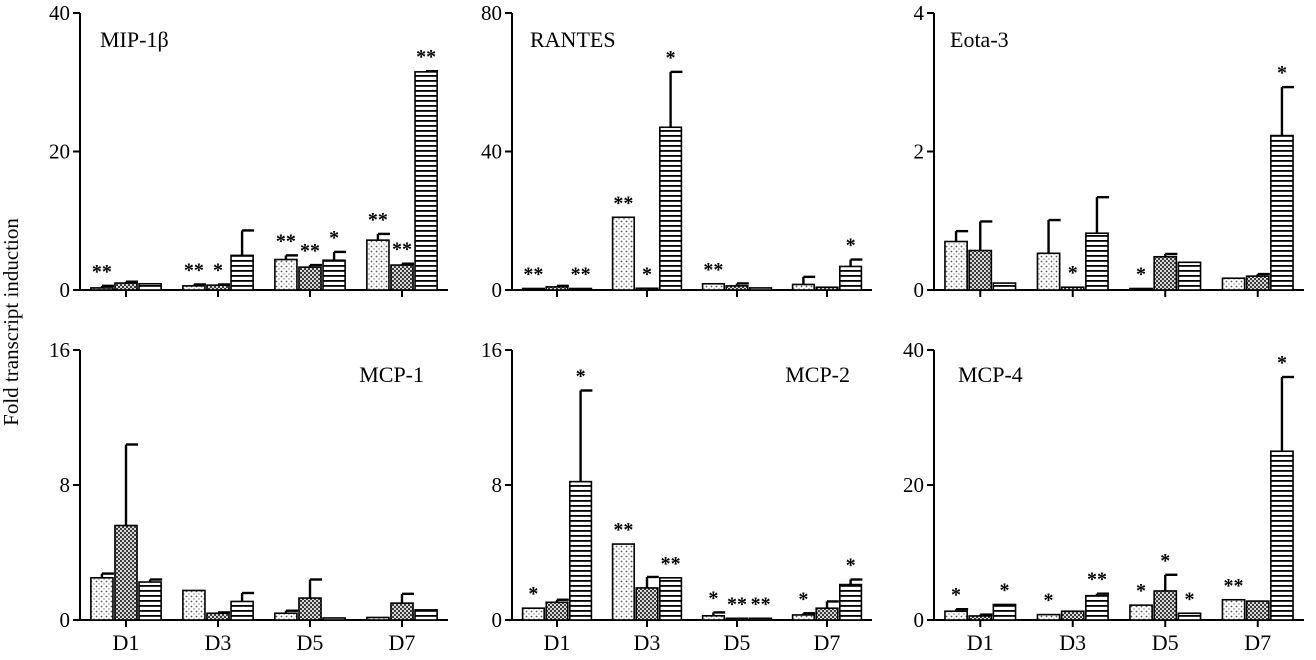 This screenshot has height=660, width=1316. Describe the element at coordinates (913, 485) in the screenshot. I see `y-tick-label: 20` at that location.